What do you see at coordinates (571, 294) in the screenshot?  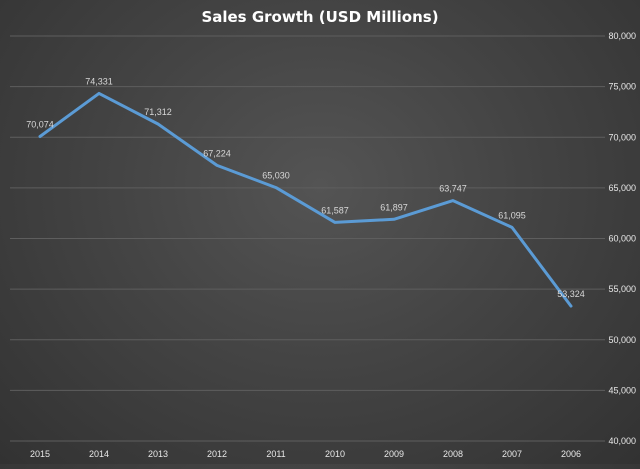 I see `data-label: 53,324` at bounding box center [571, 294].